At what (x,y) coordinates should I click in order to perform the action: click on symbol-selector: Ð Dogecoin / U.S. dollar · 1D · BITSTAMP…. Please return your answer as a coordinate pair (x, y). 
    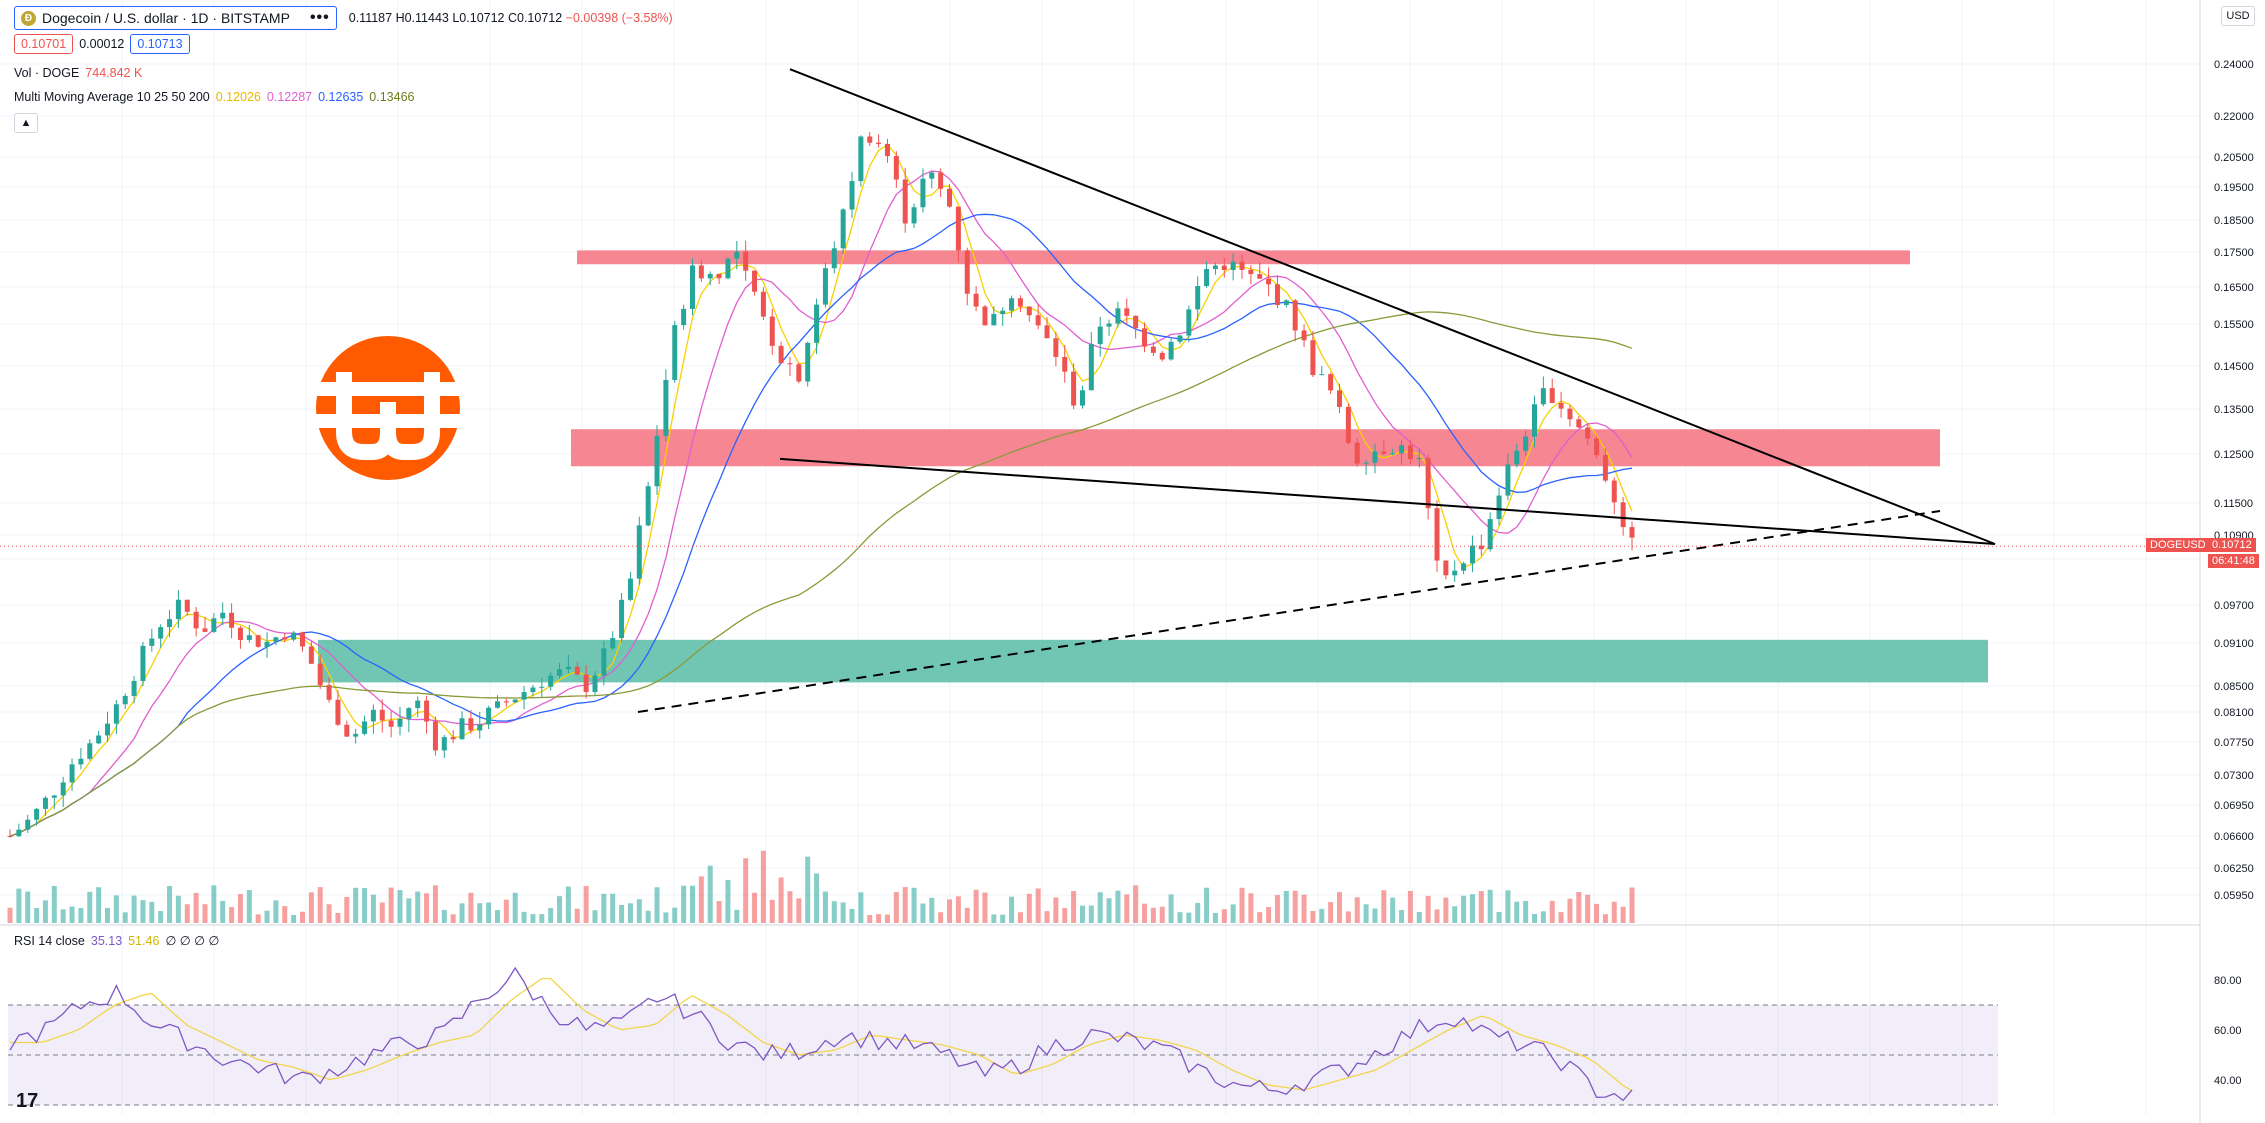
    Looking at the image, I should click on (175, 18).